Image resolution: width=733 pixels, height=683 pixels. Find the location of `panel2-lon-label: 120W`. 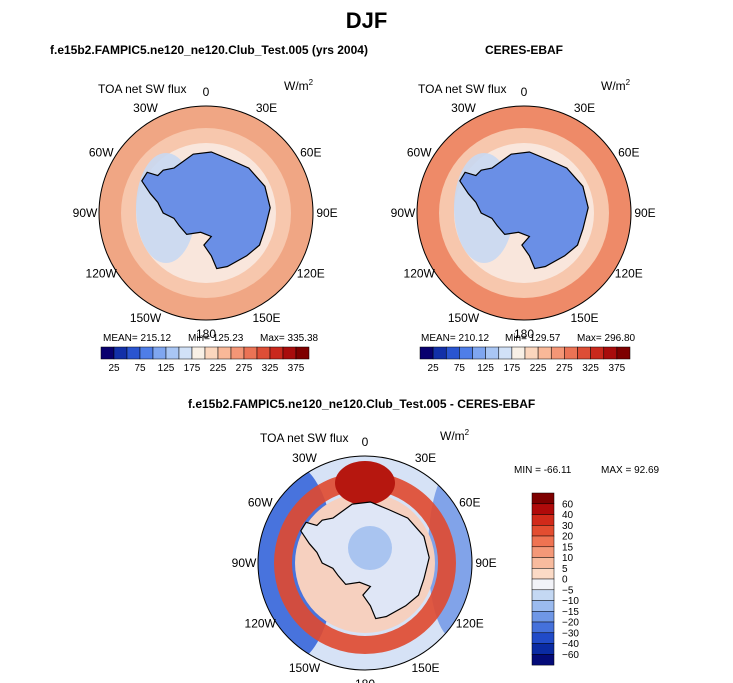

panel2-lon-label: 120W is located at coordinates (420, 274).